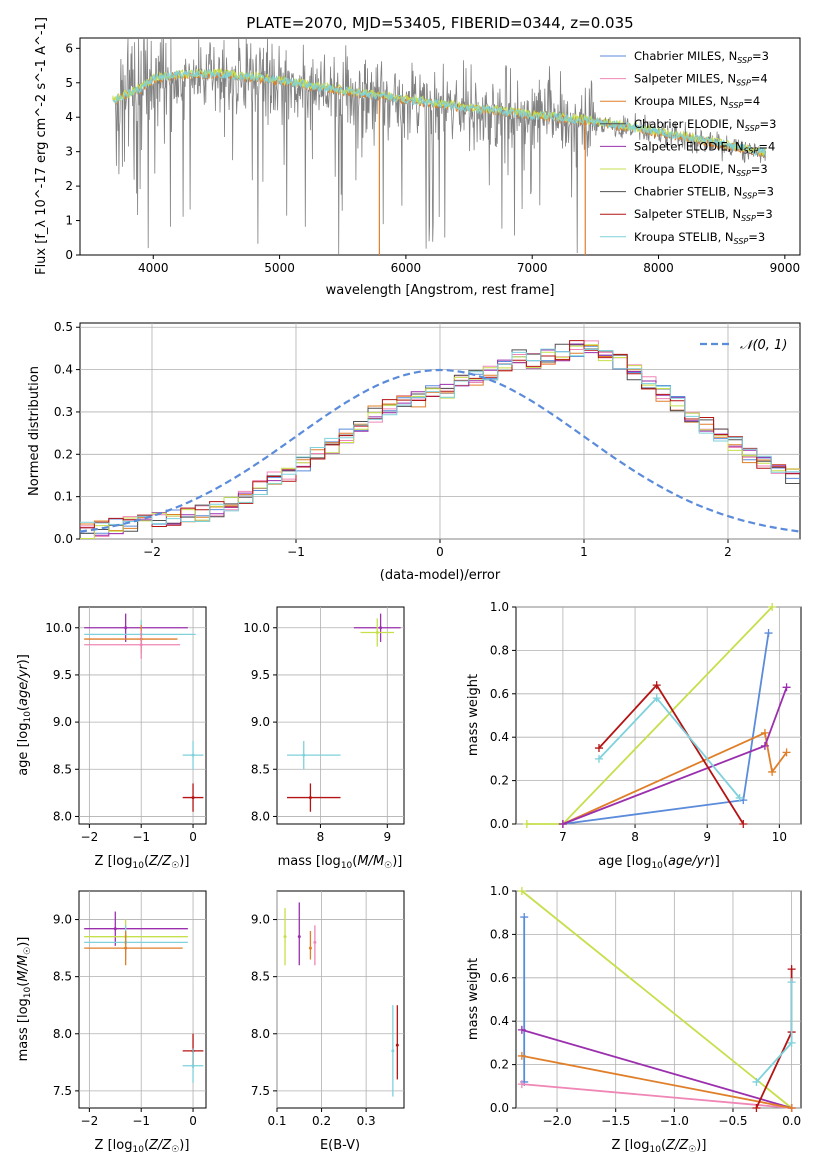 The height and width of the screenshot is (1174, 819). Describe the element at coordinates (41, 146) in the screenshot. I see `spectrum-ylabel: Flux [f_λ 10^-17 erg cm^-2 s^-1 A^-1]` at that location.